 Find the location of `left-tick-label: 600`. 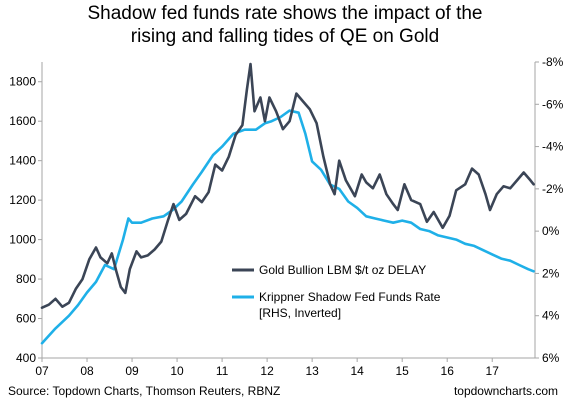

left-tick-label: 600 is located at coordinates (26, 319).